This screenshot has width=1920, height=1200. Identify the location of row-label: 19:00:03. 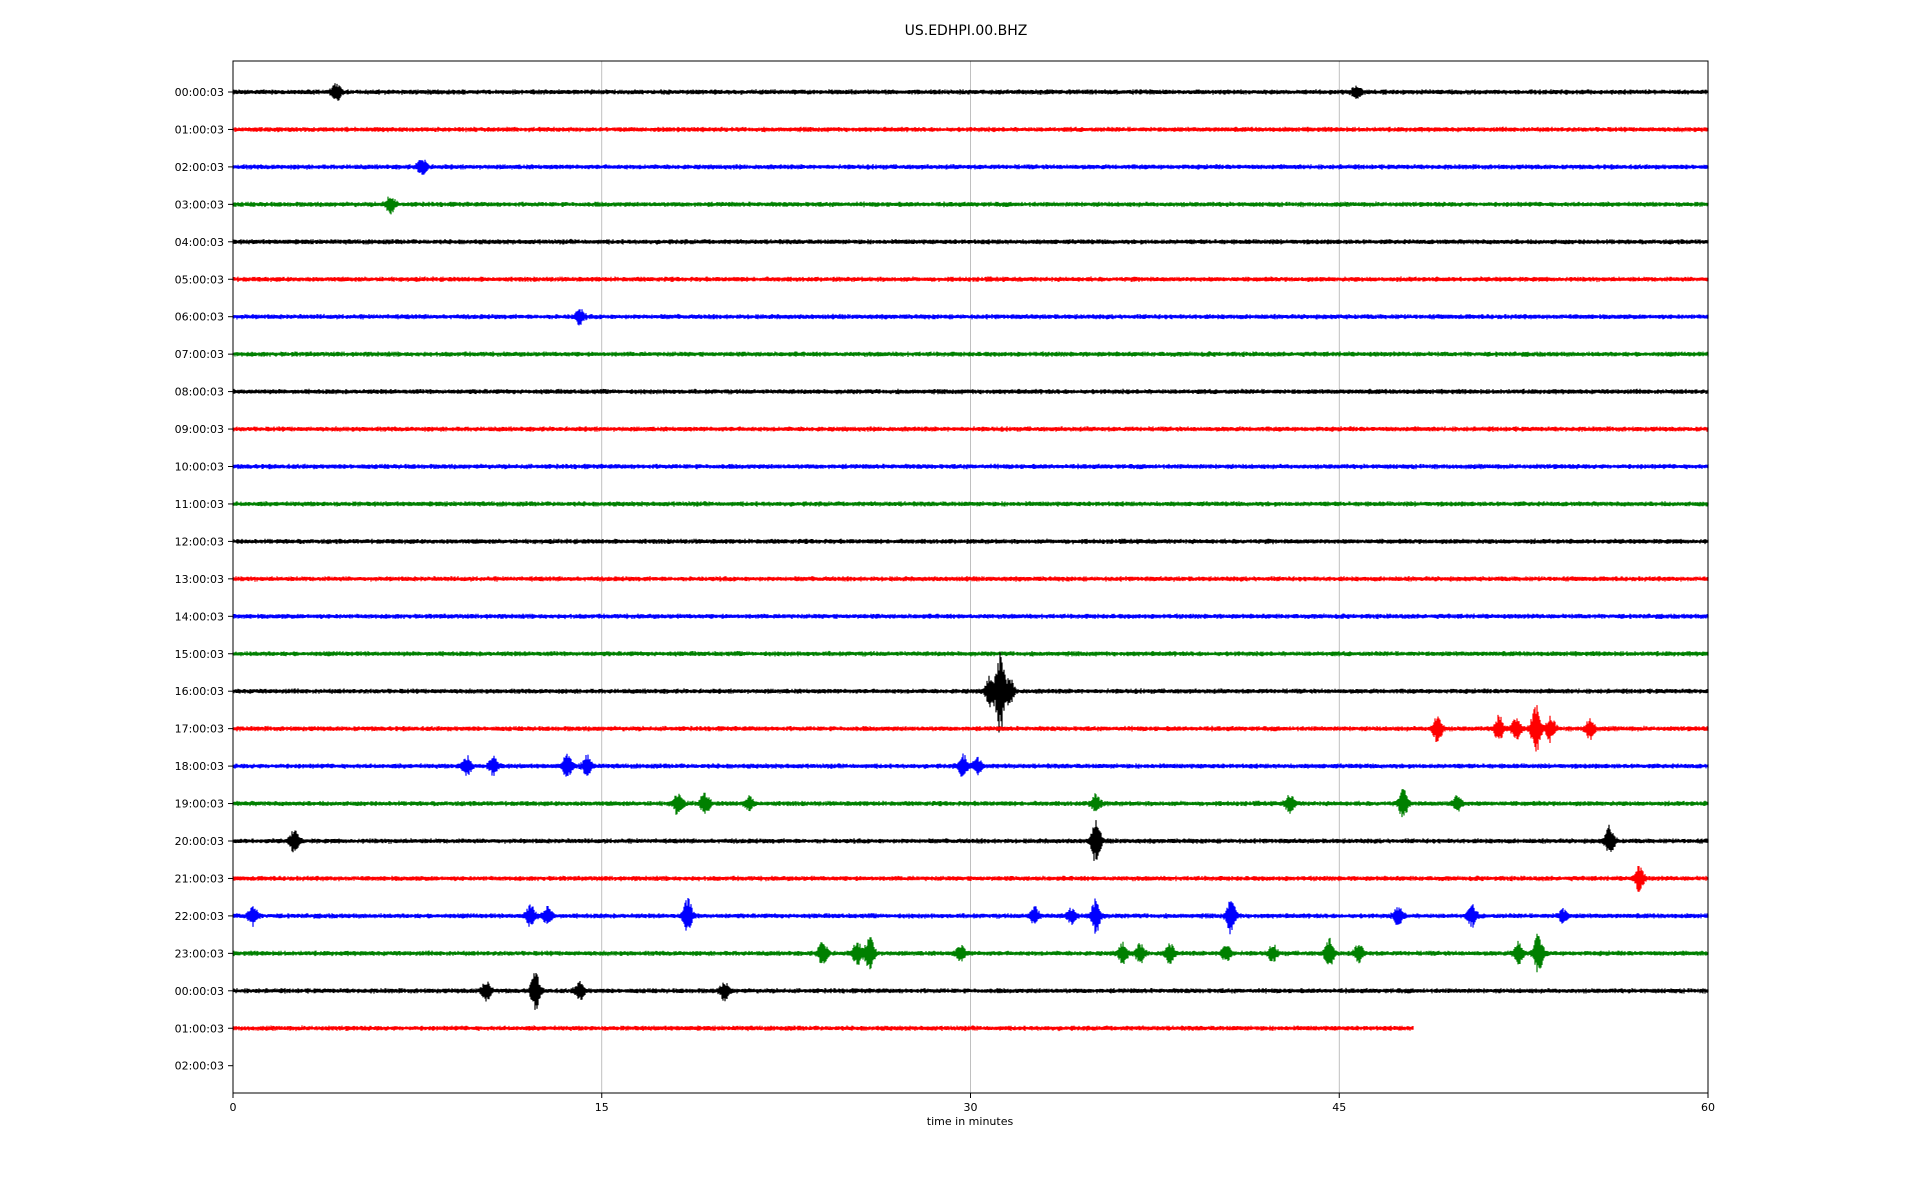
(199, 804).